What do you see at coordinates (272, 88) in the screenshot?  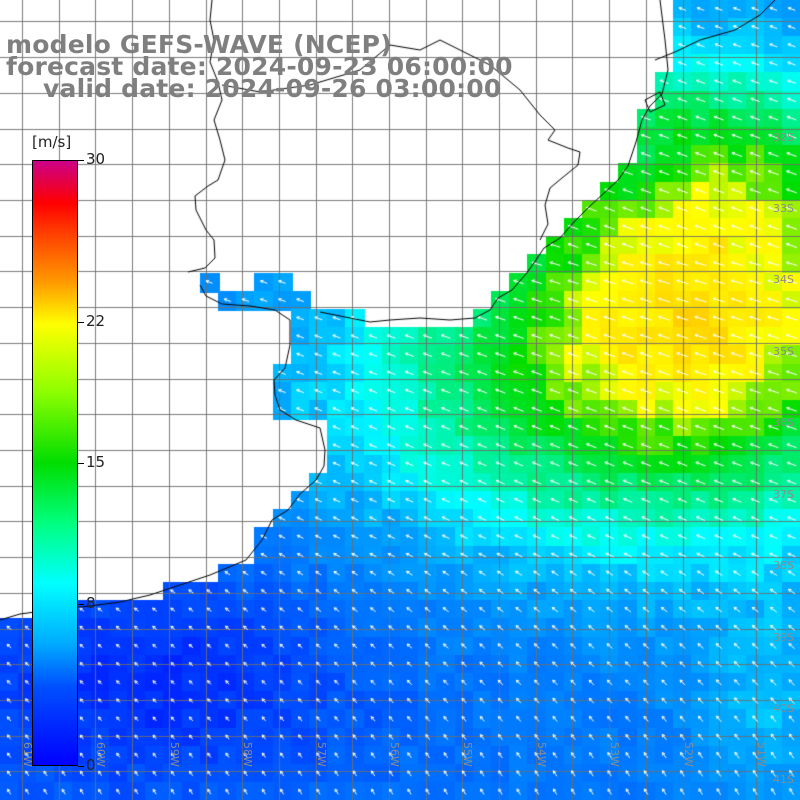 I see `title-valid-date: valid date: 2024-09-26 03:00:00` at bounding box center [272, 88].